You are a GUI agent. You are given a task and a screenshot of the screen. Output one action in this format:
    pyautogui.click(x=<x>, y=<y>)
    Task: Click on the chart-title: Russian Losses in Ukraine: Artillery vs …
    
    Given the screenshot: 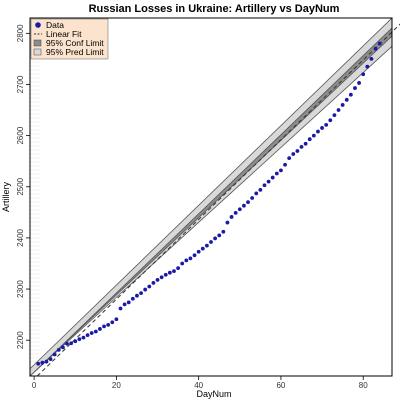 What is the action you would take?
    pyautogui.click(x=214, y=9)
    